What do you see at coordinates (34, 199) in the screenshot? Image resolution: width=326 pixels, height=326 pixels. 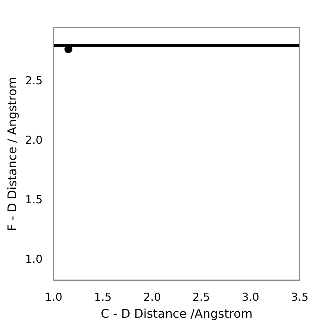 I see `y-tick-label: 1.5` at bounding box center [34, 199].